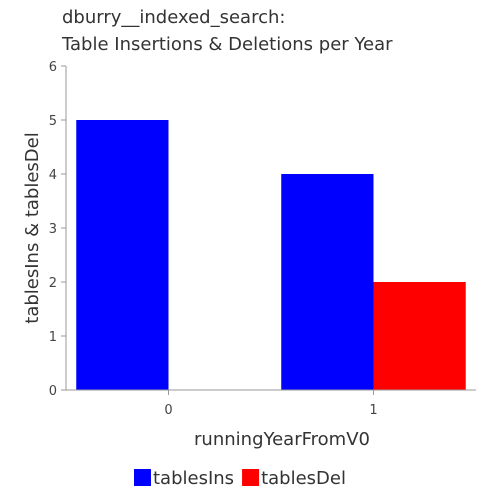  What do you see at coordinates (142, 477) in the screenshot?
I see `legend-swatch-tablesIns` at bounding box center [142, 477].